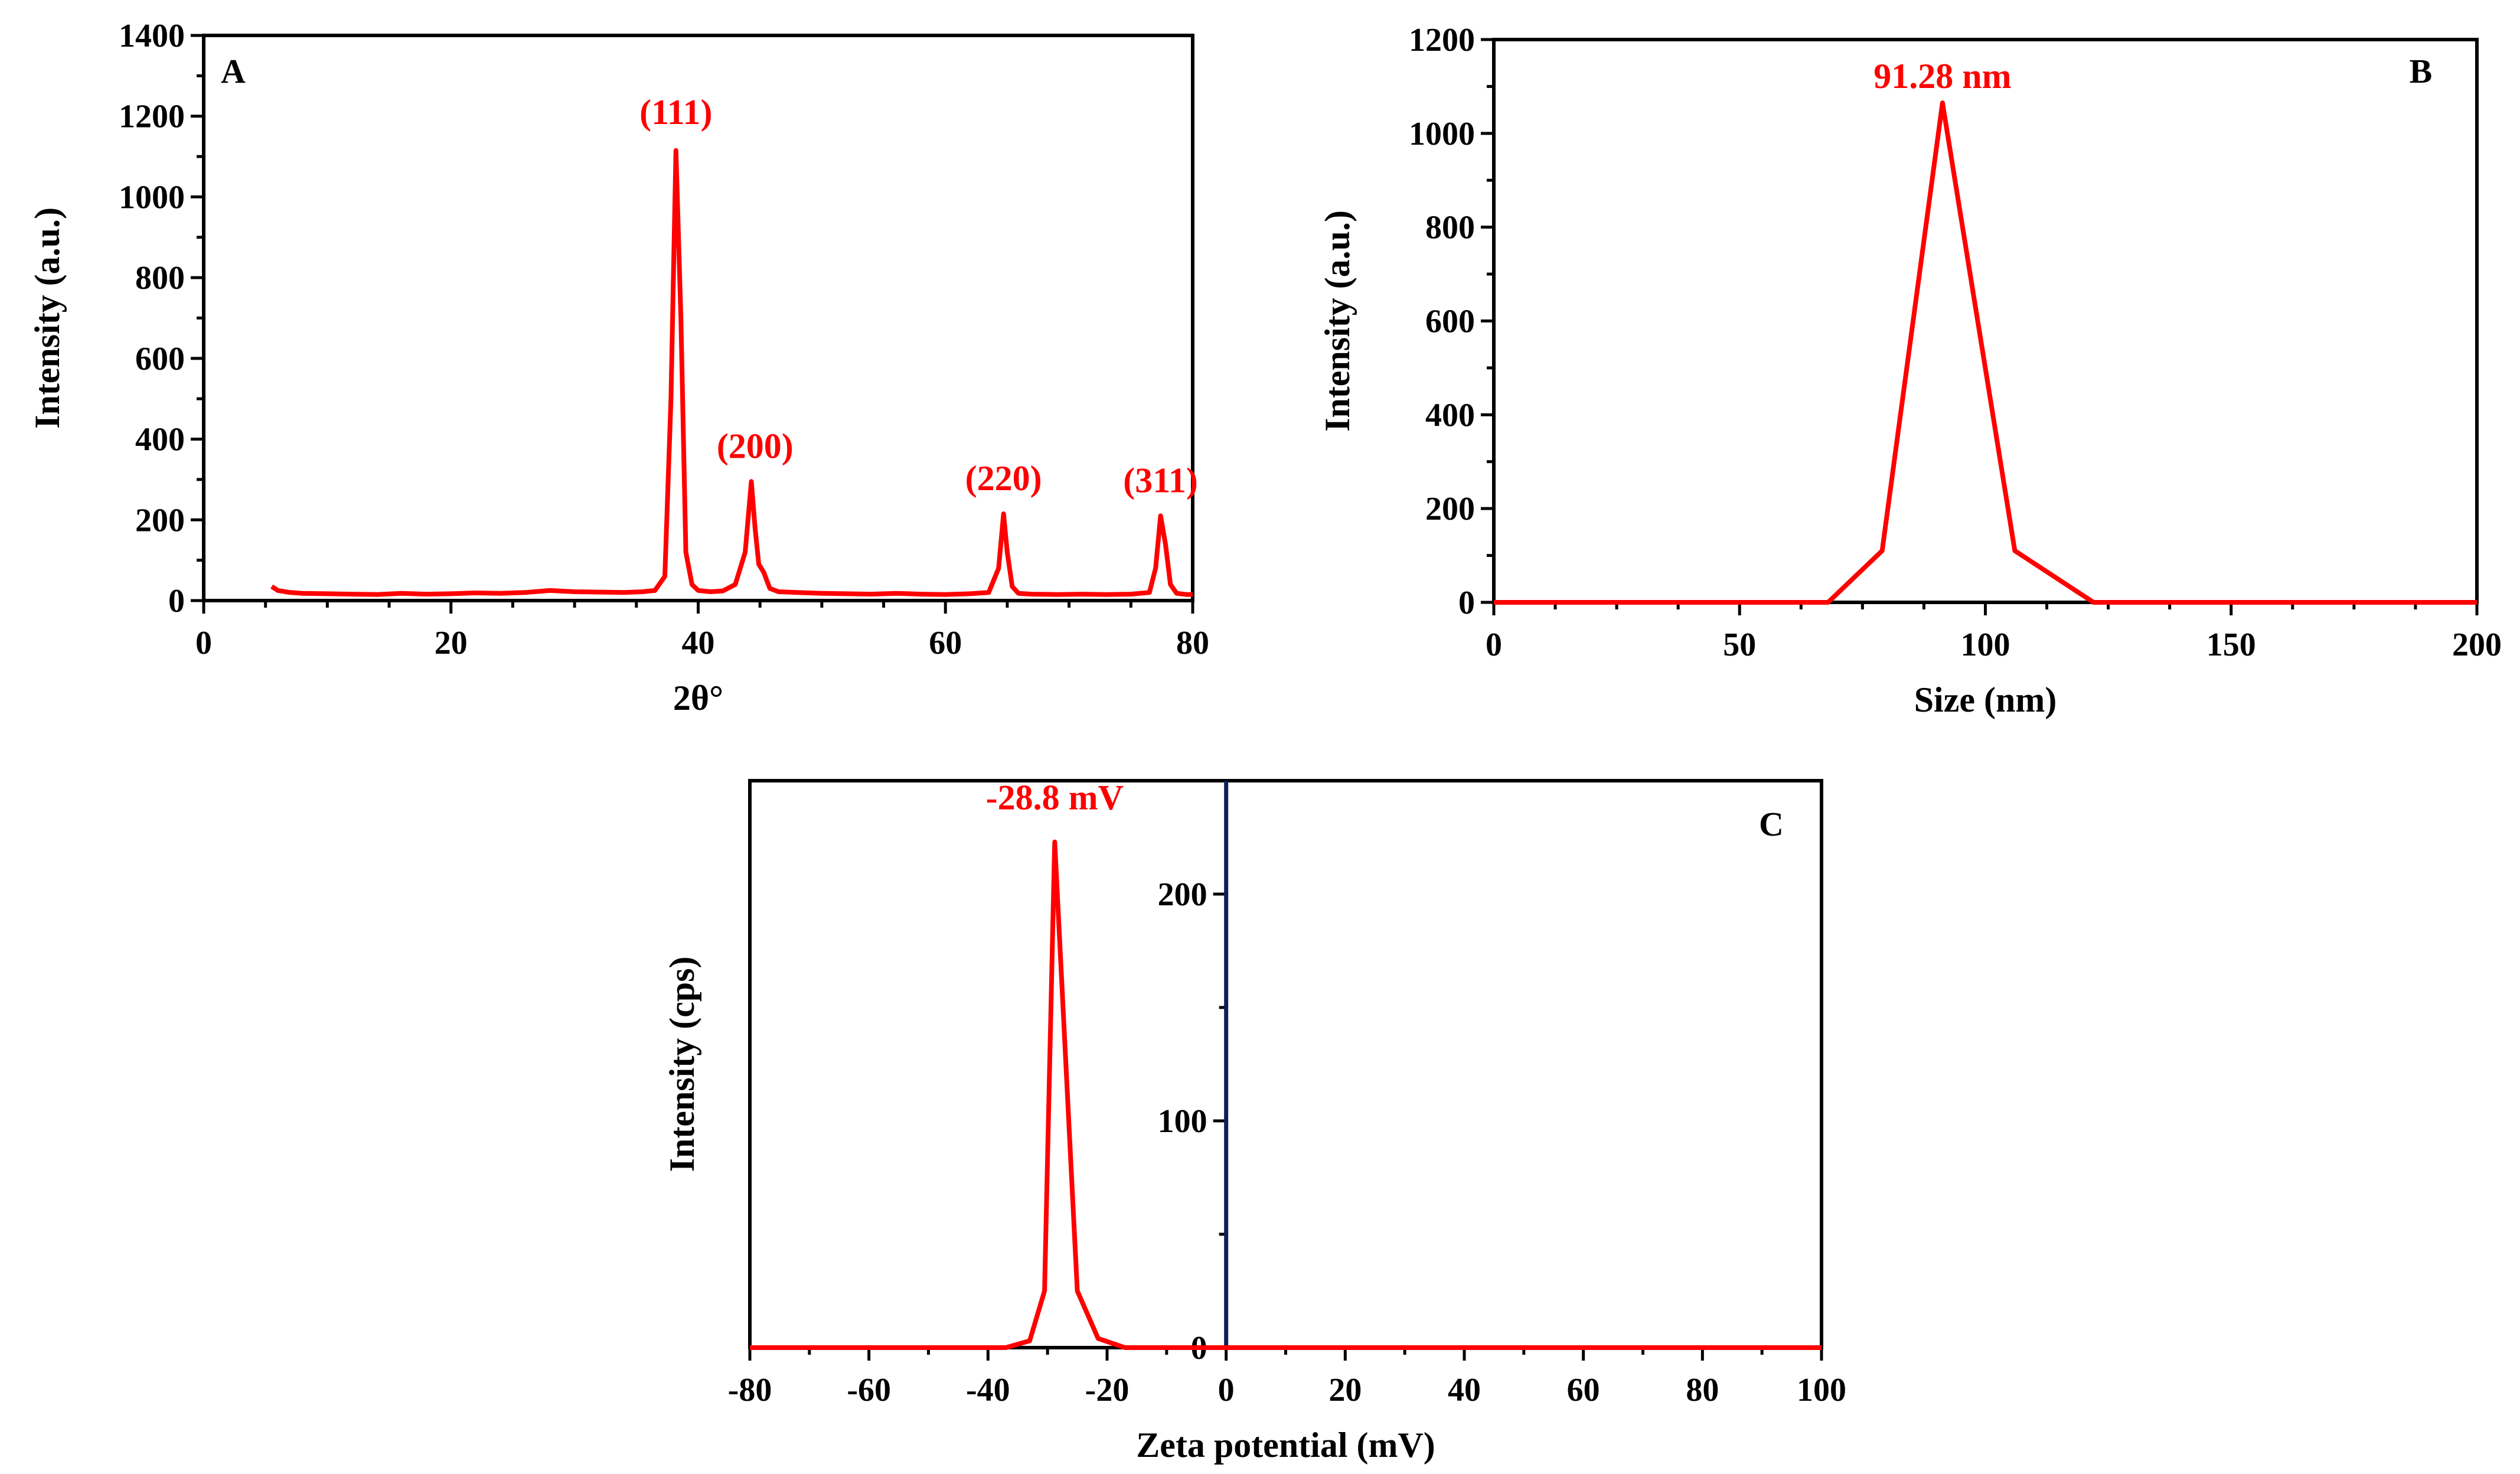  What do you see at coordinates (1286, 1094) in the screenshot?
I see `series-line-zeta` at bounding box center [1286, 1094].